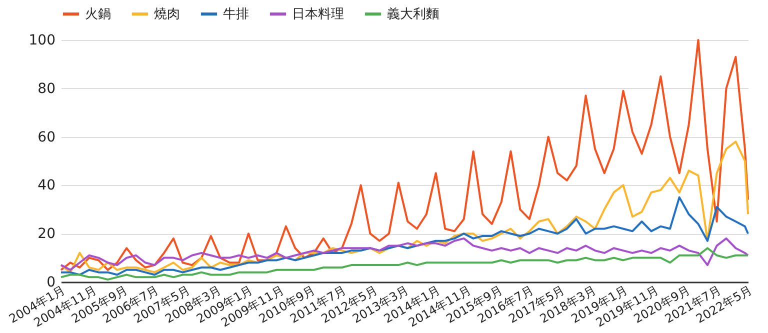 The image size is (768, 333). I want to click on legend-label: 日本料理, so click(318, 14).